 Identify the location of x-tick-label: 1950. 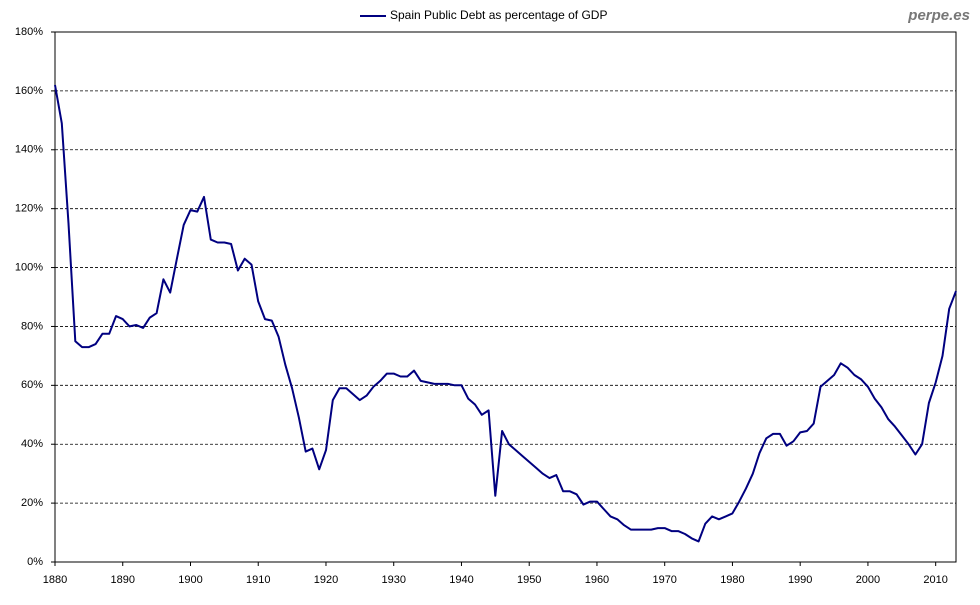
(529, 580).